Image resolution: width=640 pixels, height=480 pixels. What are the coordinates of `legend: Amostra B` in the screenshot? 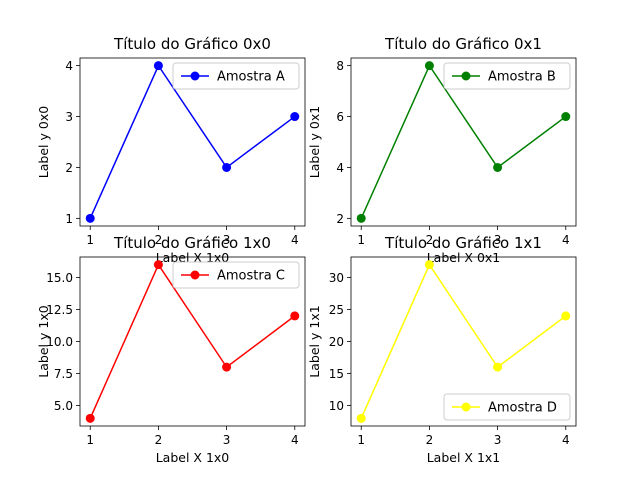 It's located at (507, 76).